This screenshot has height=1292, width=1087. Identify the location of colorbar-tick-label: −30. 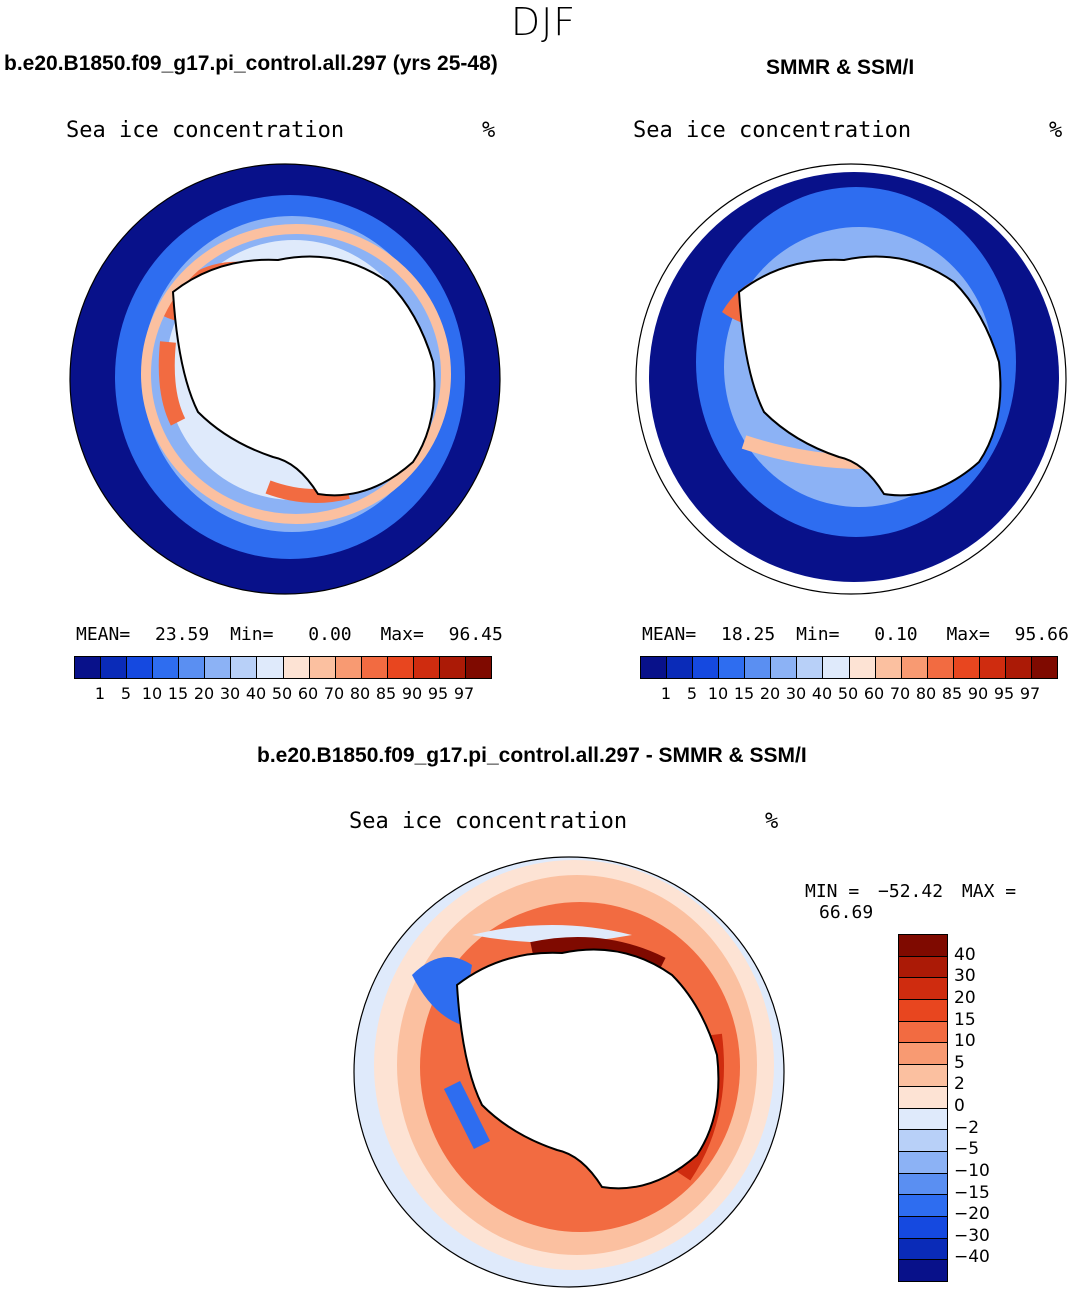
(972, 1235).